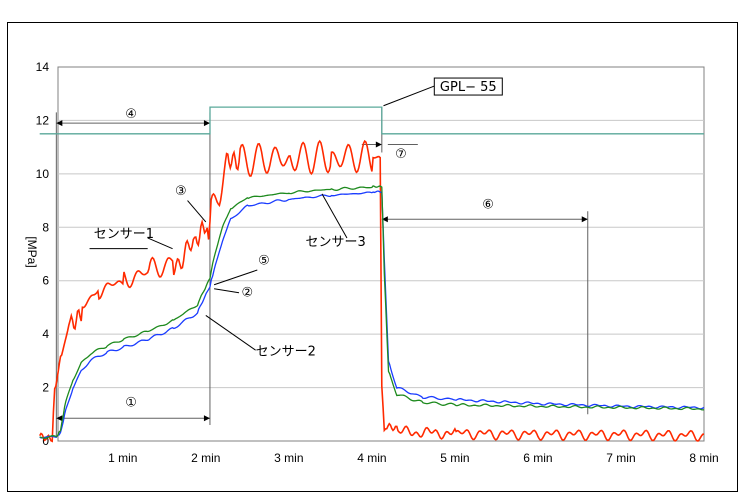  Describe the element at coordinates (401, 154) in the screenshot. I see `annotation-marker: ⑦` at that location.